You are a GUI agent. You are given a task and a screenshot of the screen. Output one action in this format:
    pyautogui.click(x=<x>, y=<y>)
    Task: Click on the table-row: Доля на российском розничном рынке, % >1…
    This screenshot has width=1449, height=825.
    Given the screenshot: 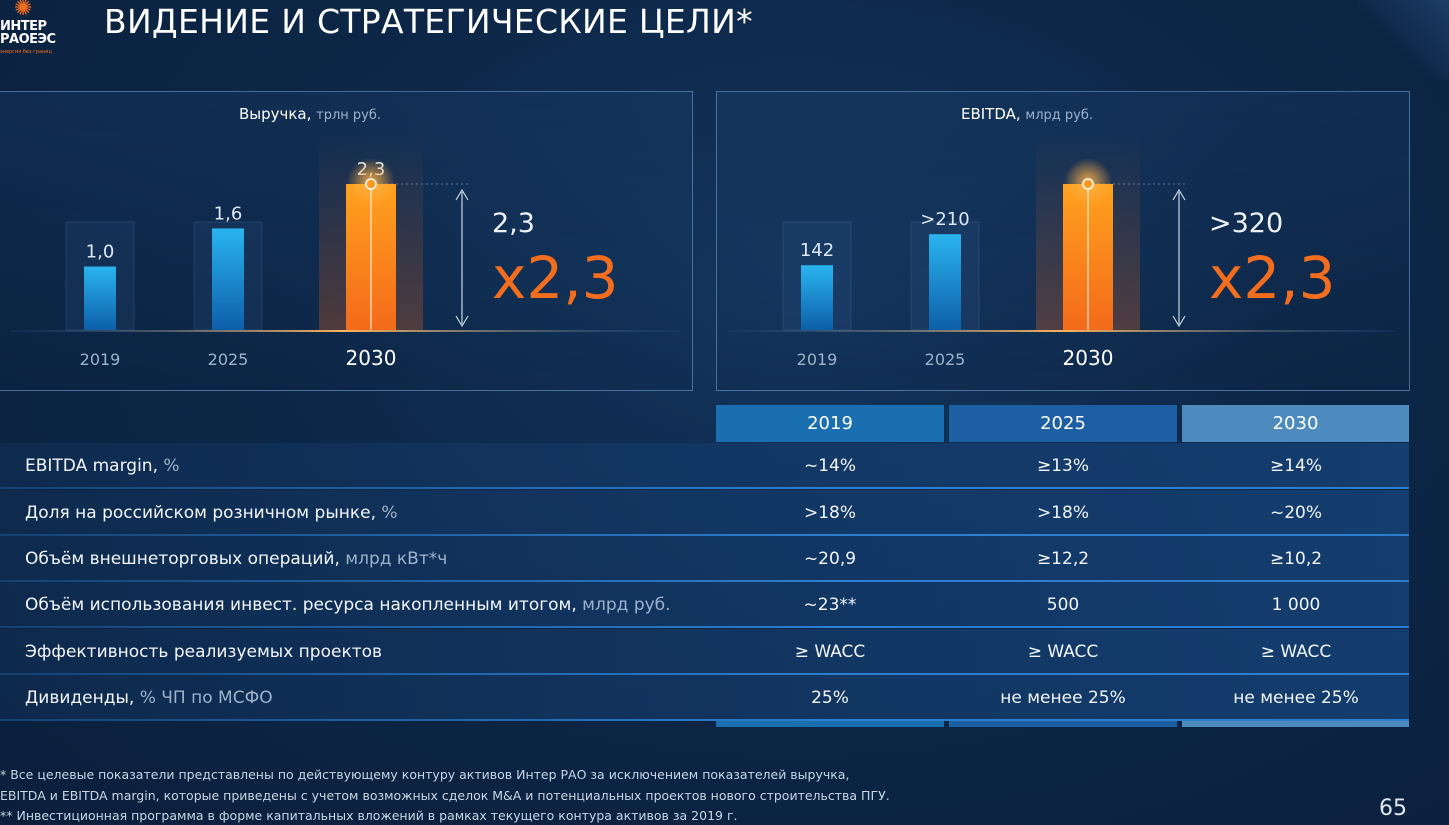 What is the action you would take?
    pyautogui.click(x=704, y=513)
    